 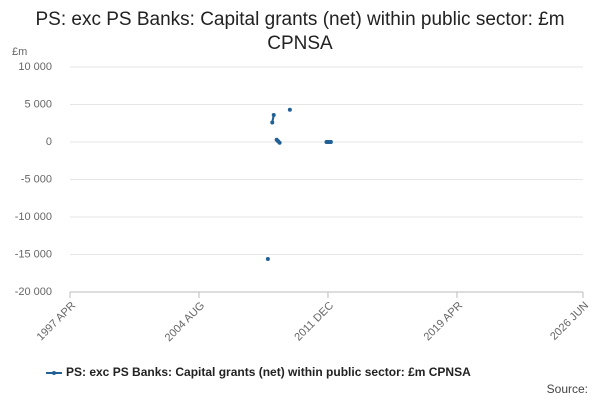 I want to click on x-tick-label: 2026 JUN, so click(x=569, y=321).